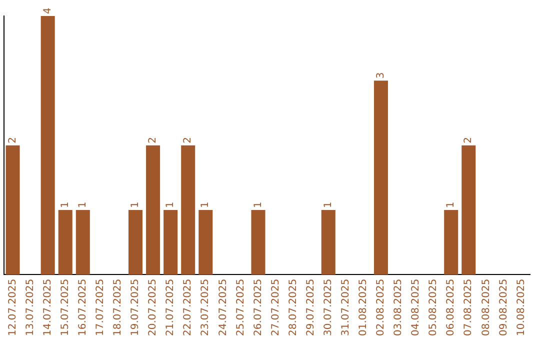 This screenshot has height=340, width=540. Describe the element at coordinates (258, 307) in the screenshot. I see `x-tick-label: 26.07.2025` at that location.